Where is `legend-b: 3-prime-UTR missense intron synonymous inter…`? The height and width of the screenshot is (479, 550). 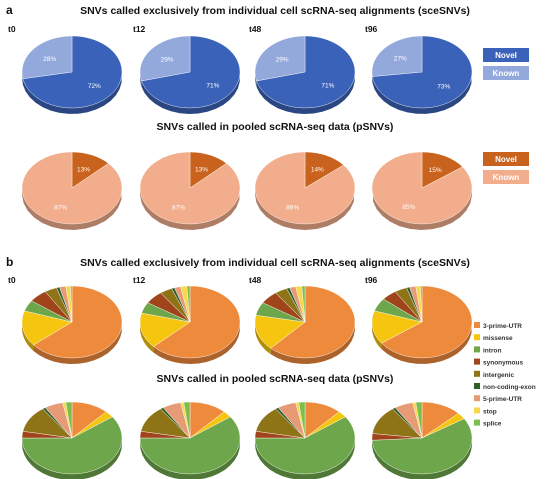
legend-b: 3-prime-UTR missense intron synonymous inter… is located at coordinates (505, 375).